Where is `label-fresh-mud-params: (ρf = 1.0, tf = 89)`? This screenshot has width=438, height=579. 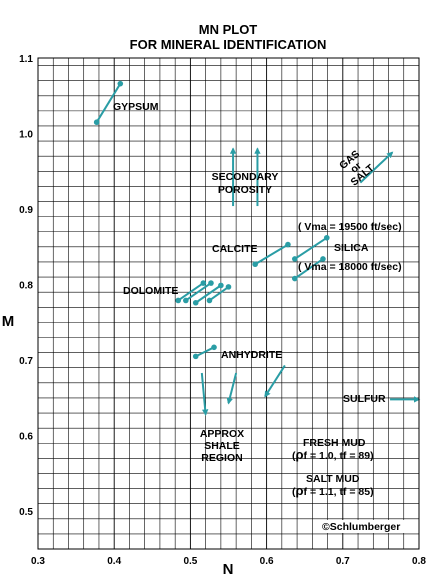 label-fresh-mud-params: (ρf = 1.0, tf = 89) is located at coordinates (333, 454).